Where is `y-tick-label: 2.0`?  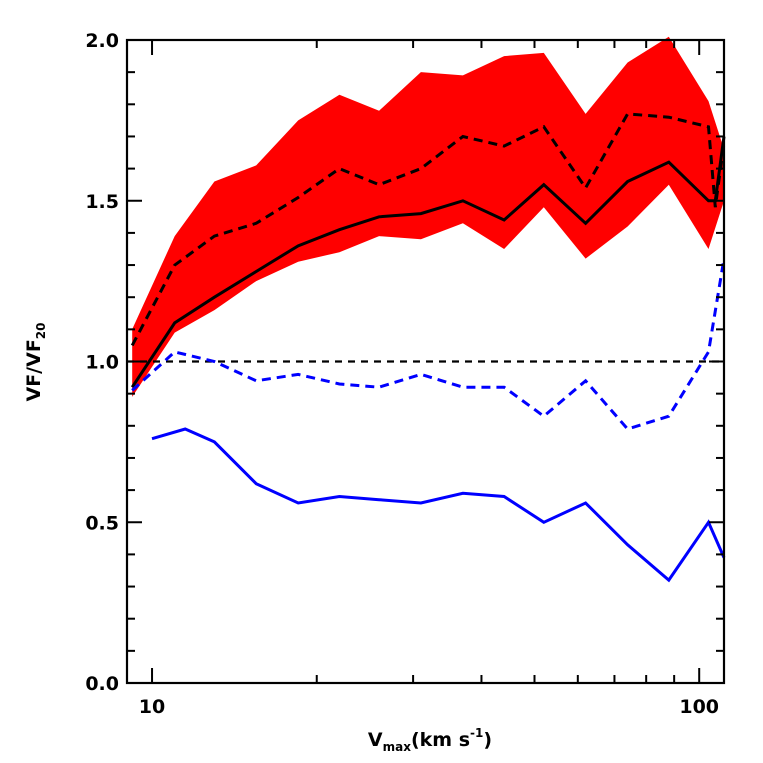 y-tick-label: 2.0 is located at coordinates (102, 41).